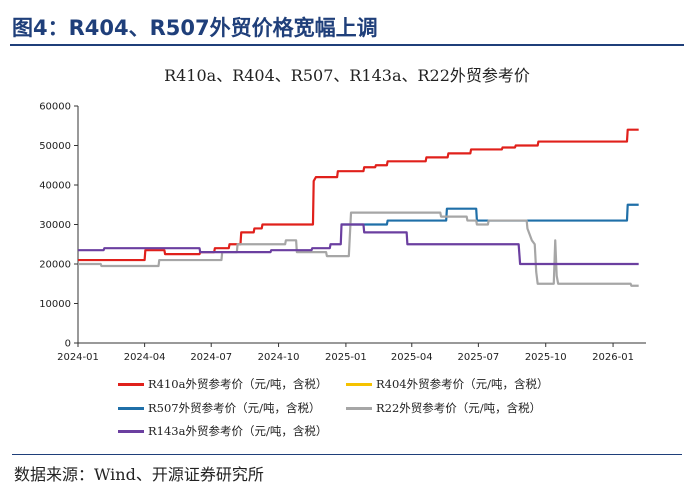 The image size is (694, 501). I want to click on legend-item-r410a: R410a外贸参考价（元/吨，含税）, so click(222, 384).